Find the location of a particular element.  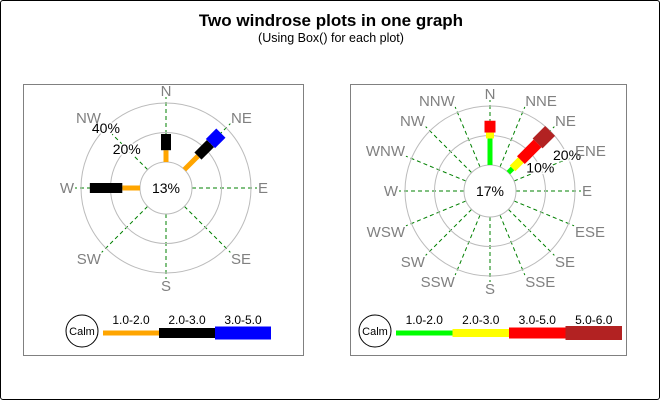

grid-ring-20% is located at coordinates (490, 191).